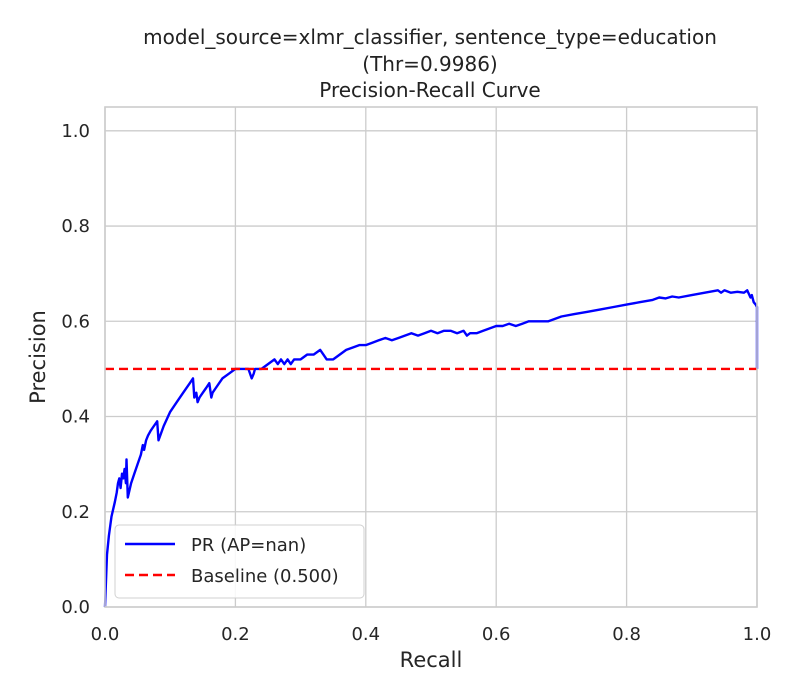  I want to click on legend-baseline-label: Baseline (0.500), so click(265, 576).